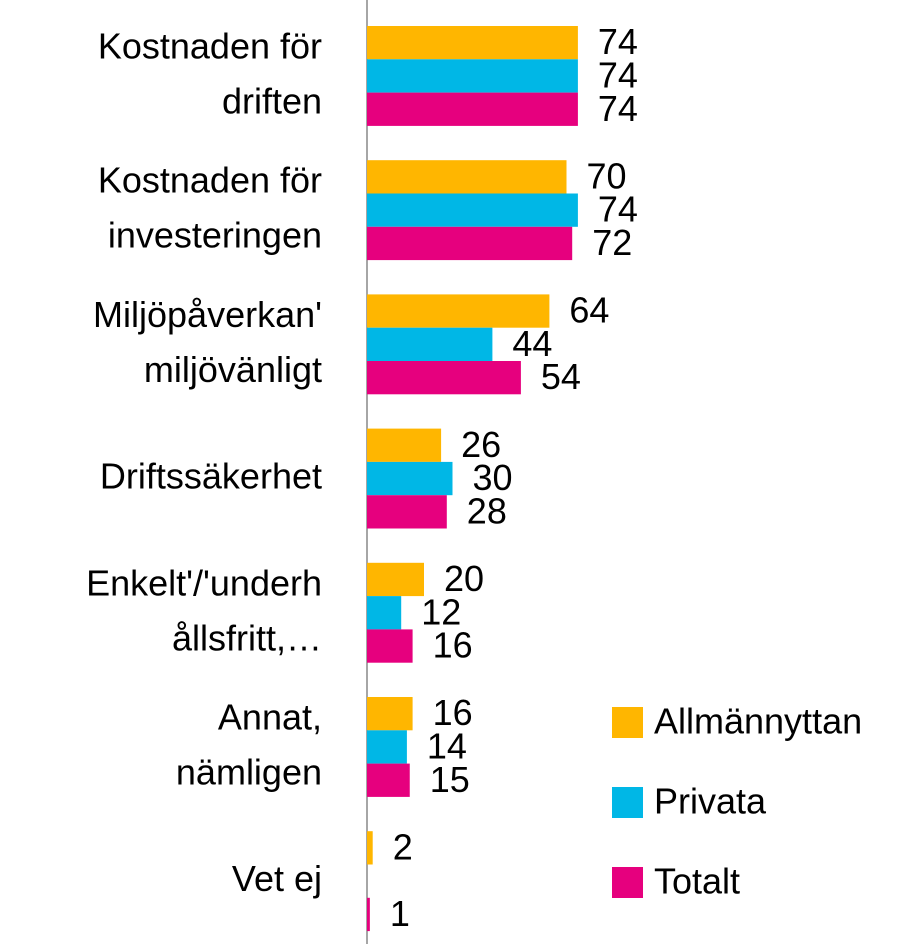 The image size is (922, 944). I want to click on value-label: 28, so click(487, 510).